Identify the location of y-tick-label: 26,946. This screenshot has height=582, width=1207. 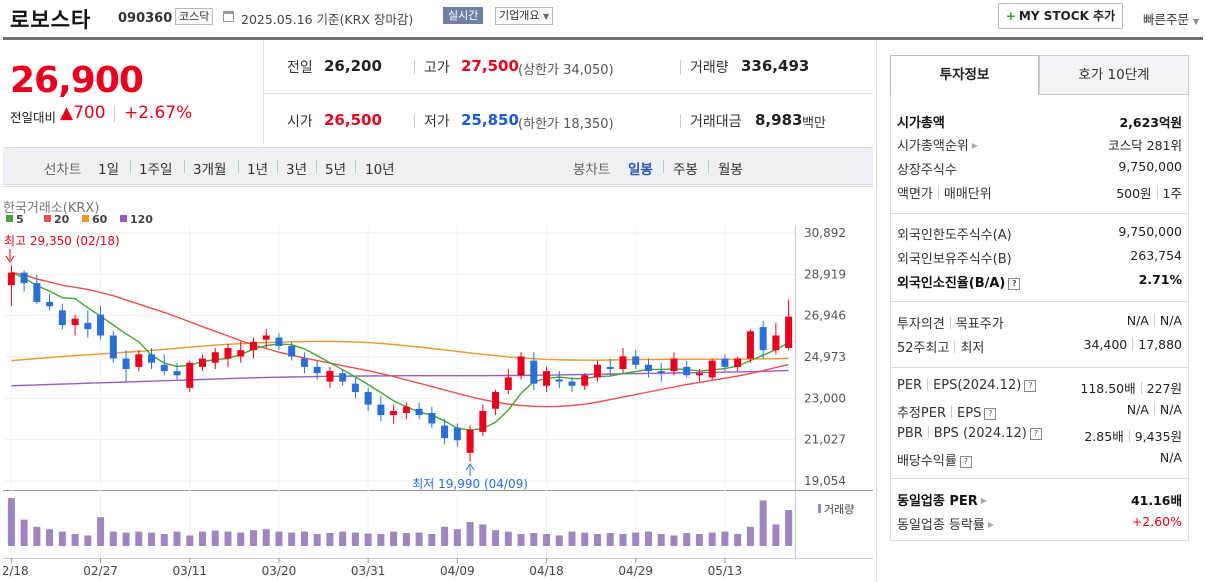
(825, 316).